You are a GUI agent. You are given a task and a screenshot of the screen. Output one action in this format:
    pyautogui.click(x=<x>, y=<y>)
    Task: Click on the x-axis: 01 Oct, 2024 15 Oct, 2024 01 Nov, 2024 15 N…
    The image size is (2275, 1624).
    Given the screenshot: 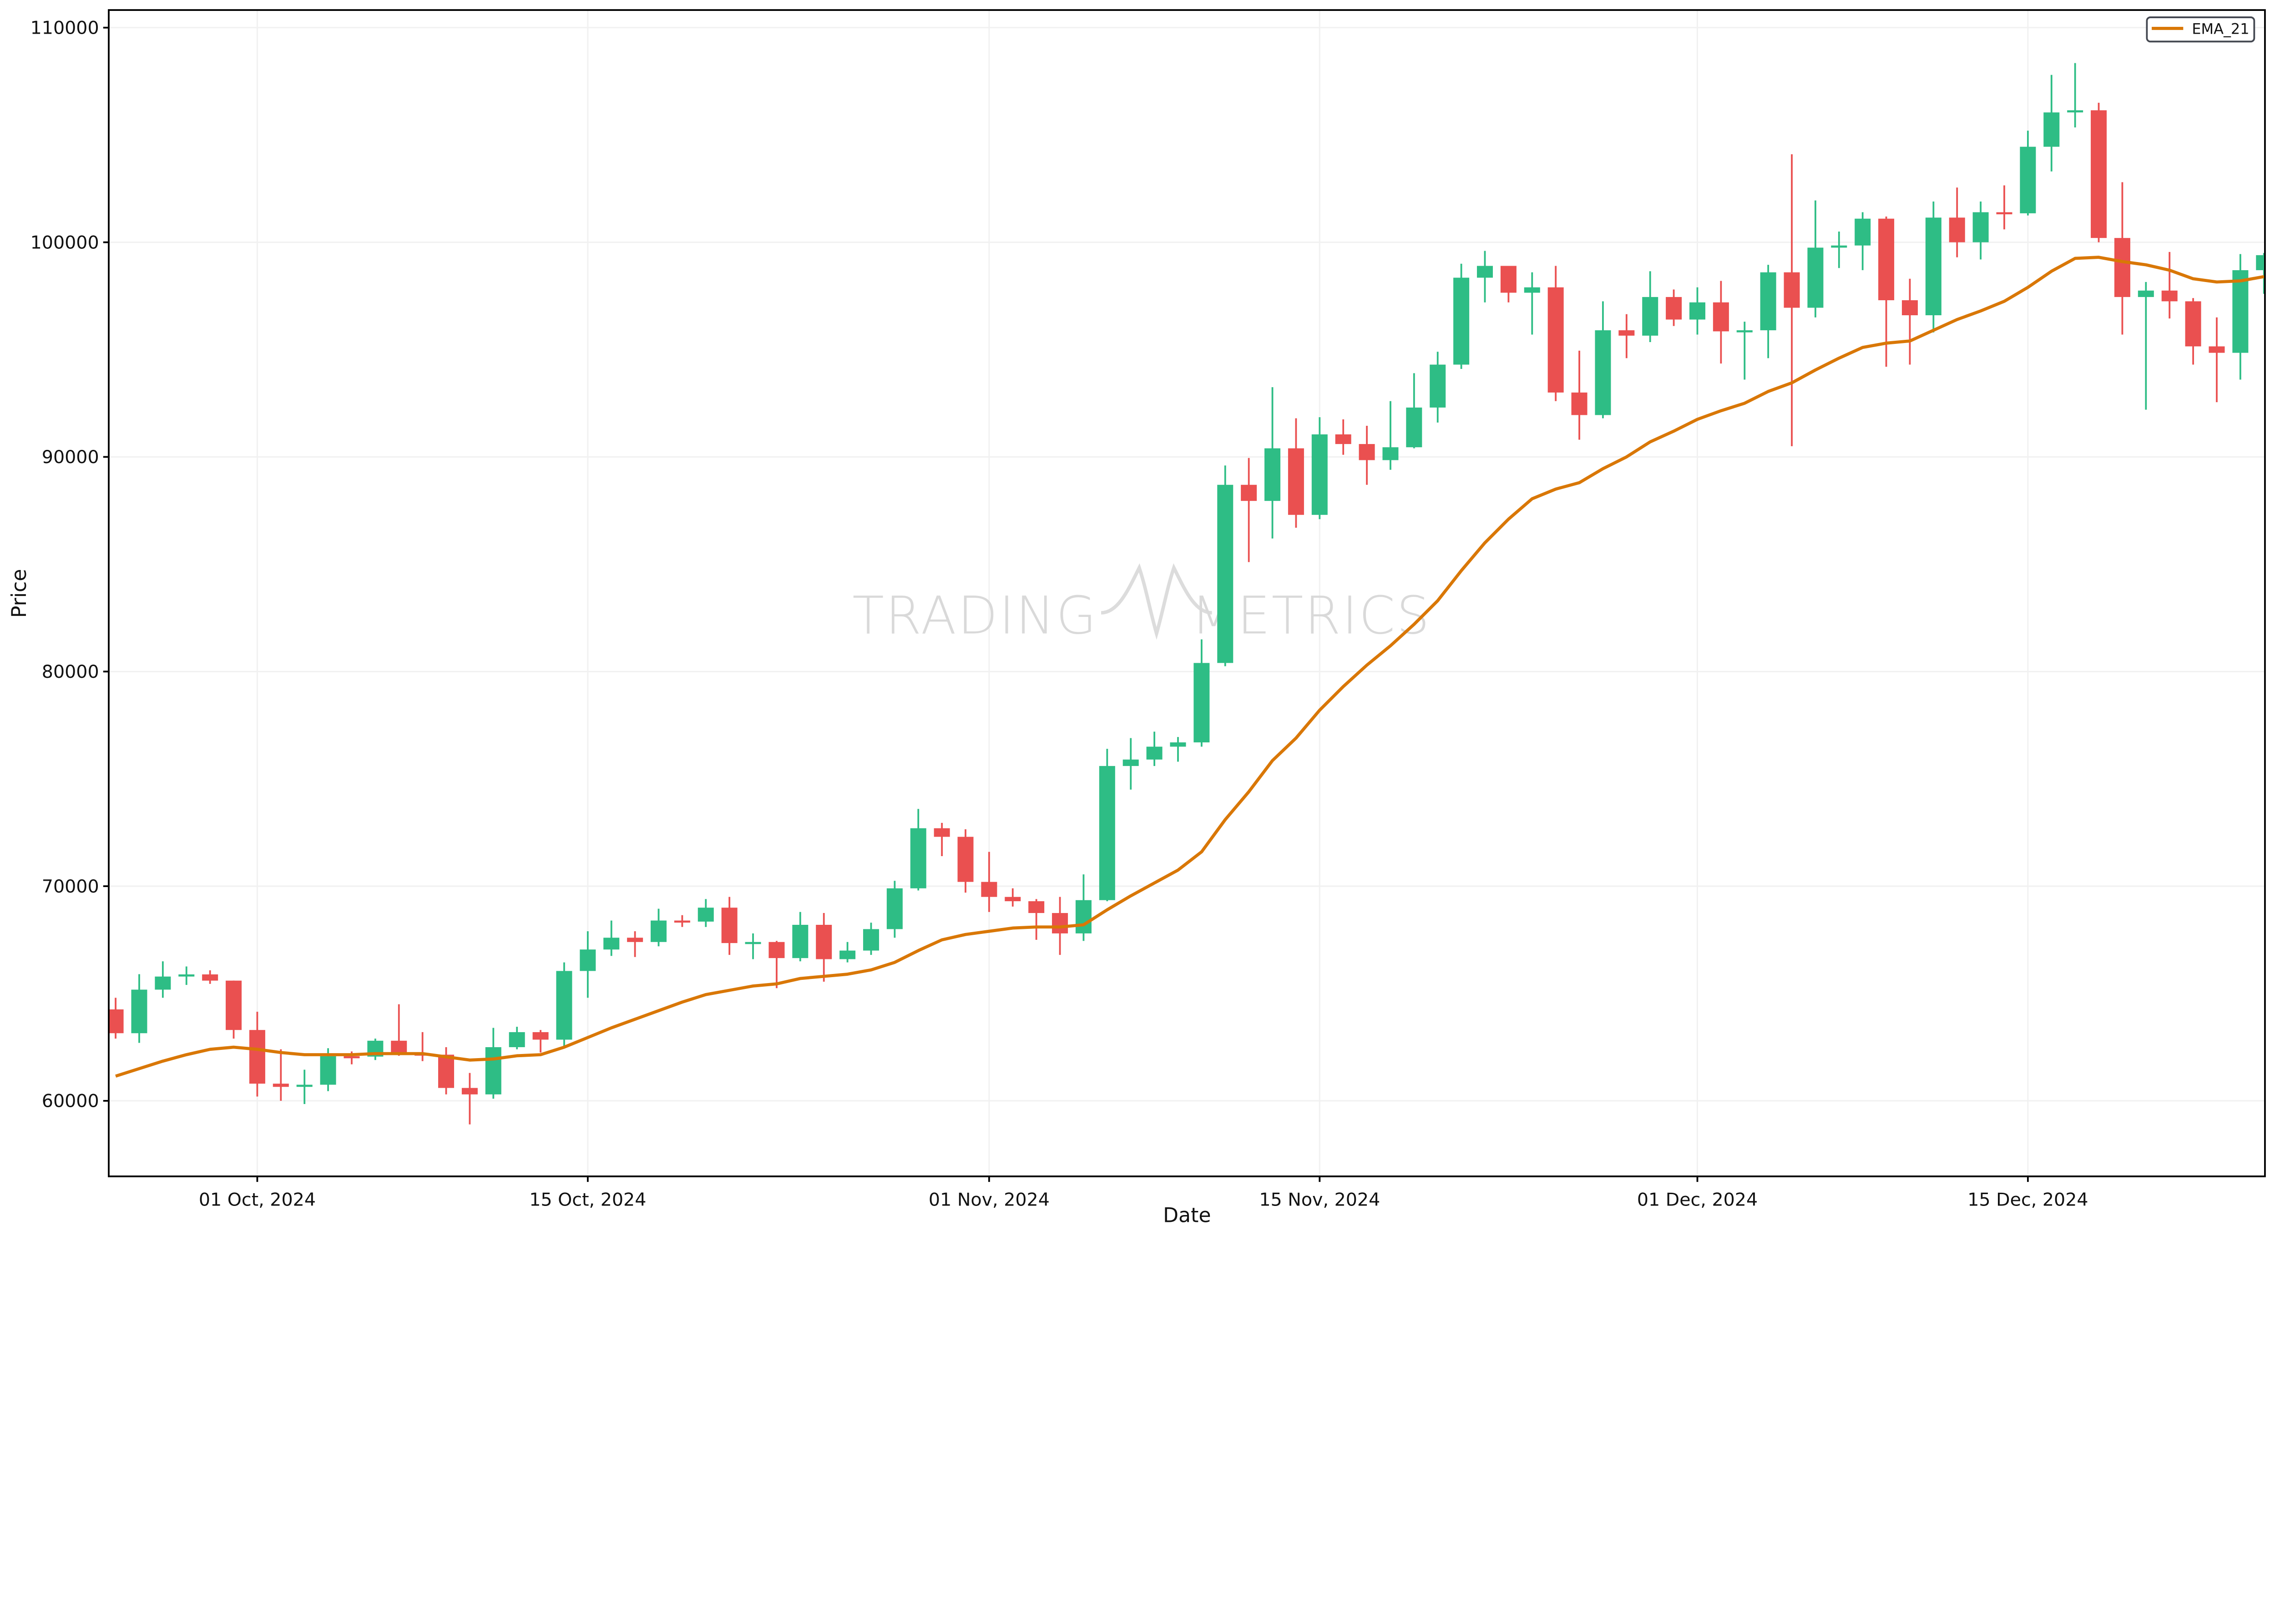 What is the action you would take?
    pyautogui.click(x=1143, y=1193)
    